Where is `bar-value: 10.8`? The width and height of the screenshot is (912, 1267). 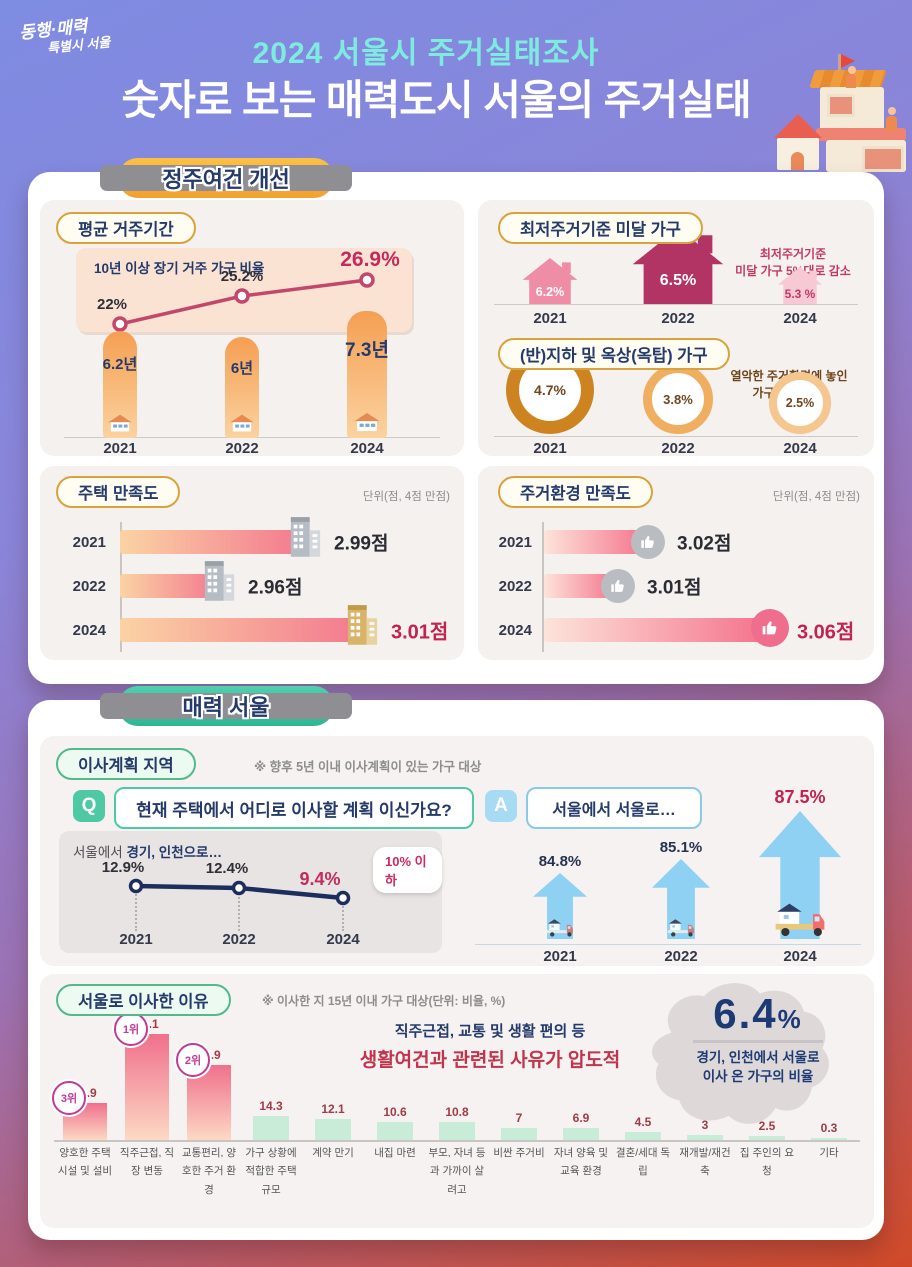 bar-value: 10.8 is located at coordinates (457, 1112).